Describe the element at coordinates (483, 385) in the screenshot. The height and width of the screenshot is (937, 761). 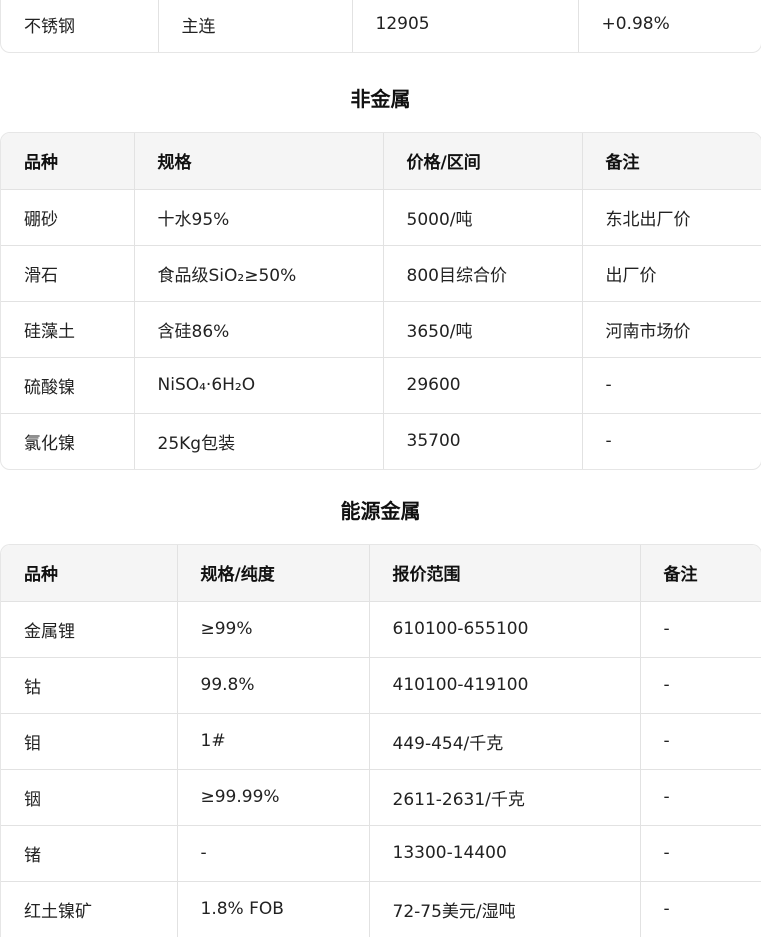
I see `table-cell: 29600` at that location.